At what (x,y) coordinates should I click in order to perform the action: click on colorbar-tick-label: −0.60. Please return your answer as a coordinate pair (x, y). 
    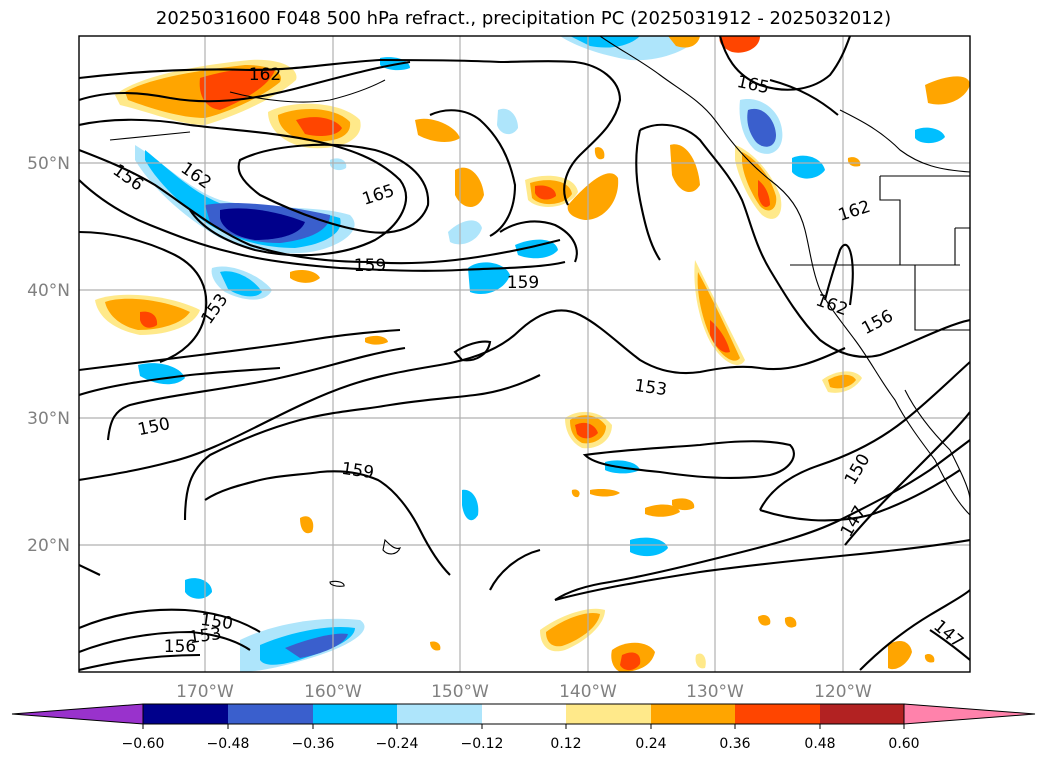
    Looking at the image, I should click on (143, 744).